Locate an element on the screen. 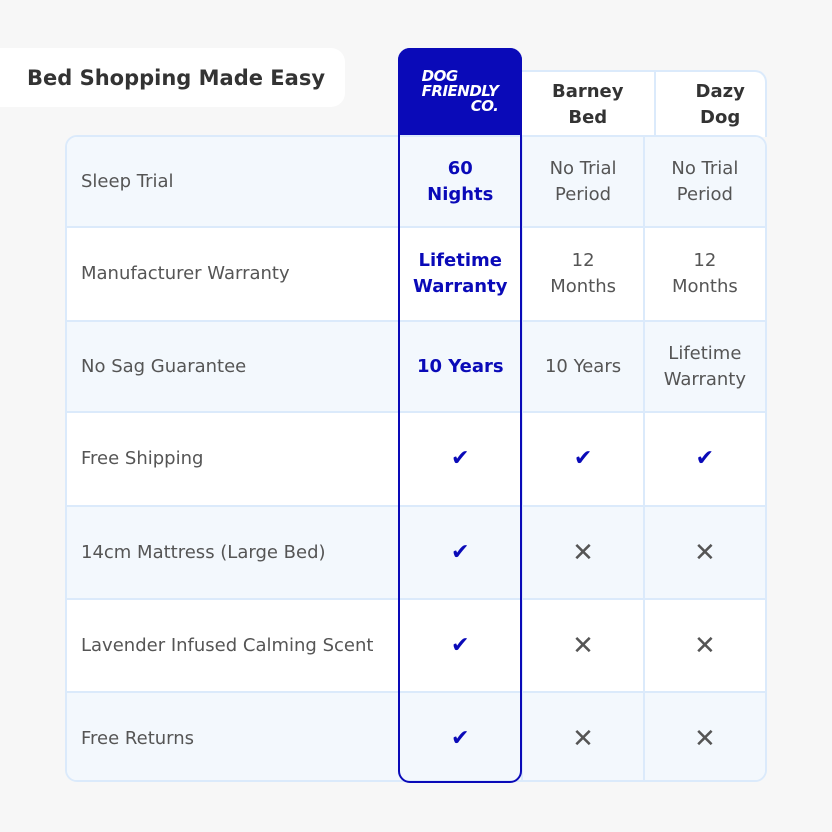  barney-value: 12 Months is located at coordinates (581, 274).